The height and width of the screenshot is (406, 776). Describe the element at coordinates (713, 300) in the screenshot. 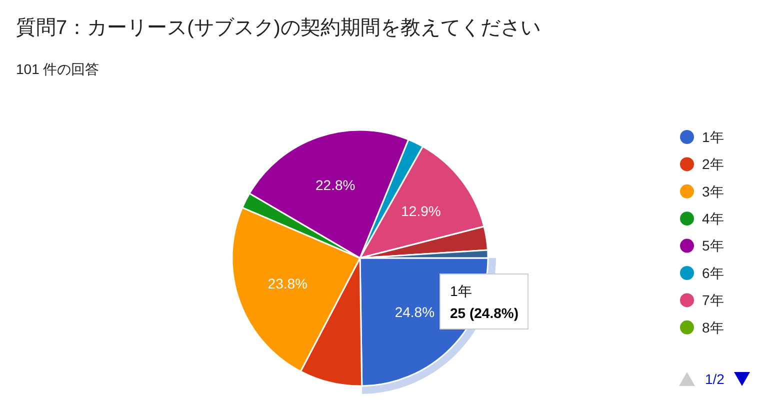

I see `legend-label: 7年` at that location.